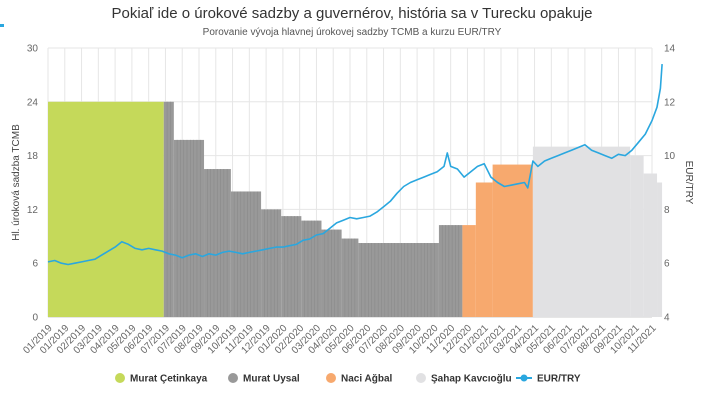  I want to click on legend-label-3: Şahap Kavcıoğlu, so click(471, 379).